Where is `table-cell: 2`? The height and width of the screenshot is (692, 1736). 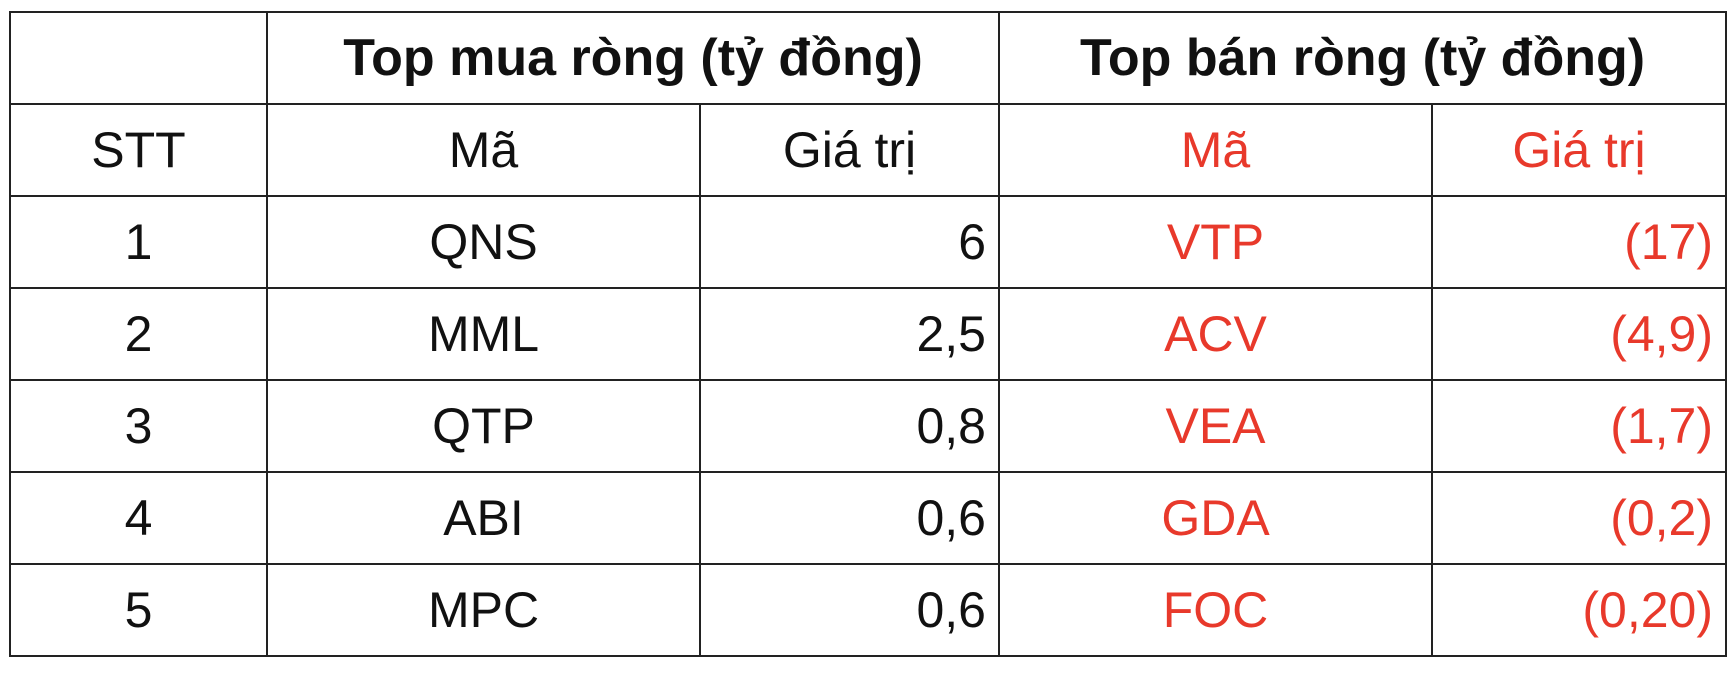 table-cell: 2 is located at coordinates (138, 334).